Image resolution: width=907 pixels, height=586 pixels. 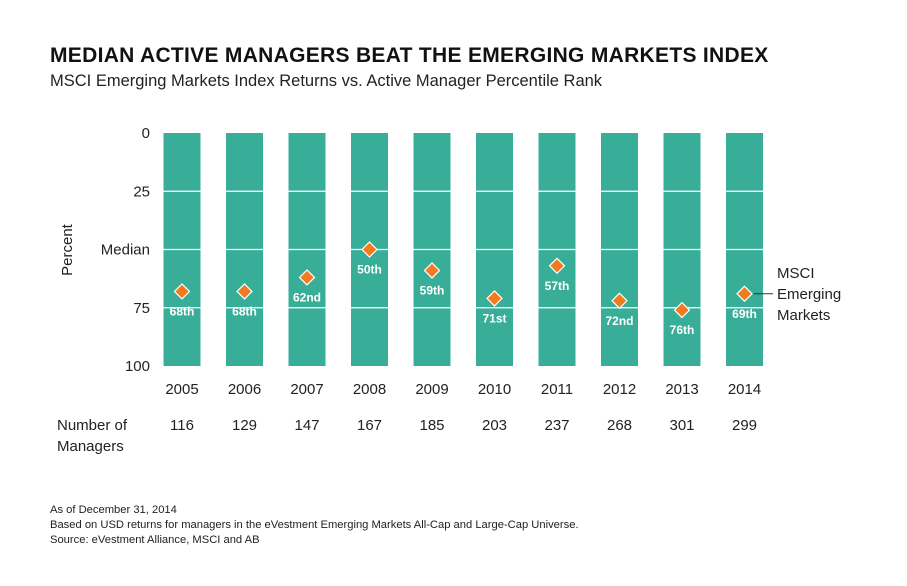 I want to click on data-label-2011: 57th, so click(x=557, y=286).